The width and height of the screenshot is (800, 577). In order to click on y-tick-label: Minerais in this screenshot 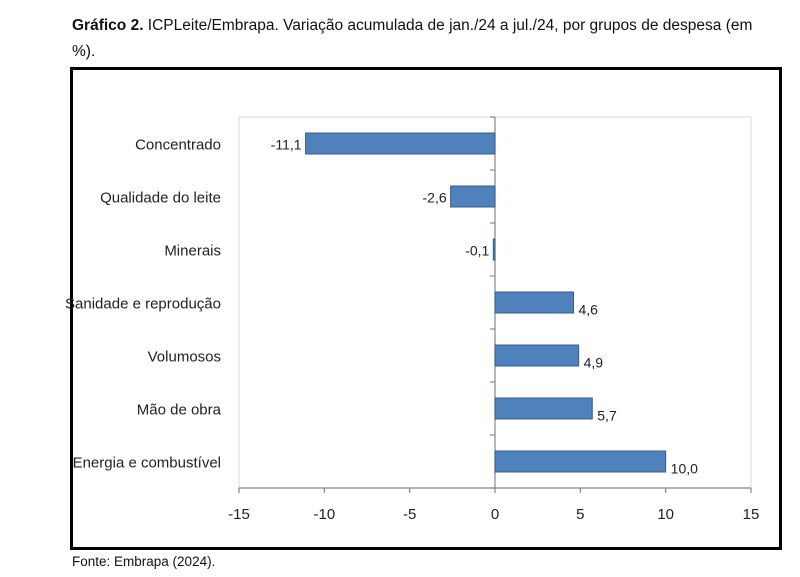, I will do `click(192, 251)`.